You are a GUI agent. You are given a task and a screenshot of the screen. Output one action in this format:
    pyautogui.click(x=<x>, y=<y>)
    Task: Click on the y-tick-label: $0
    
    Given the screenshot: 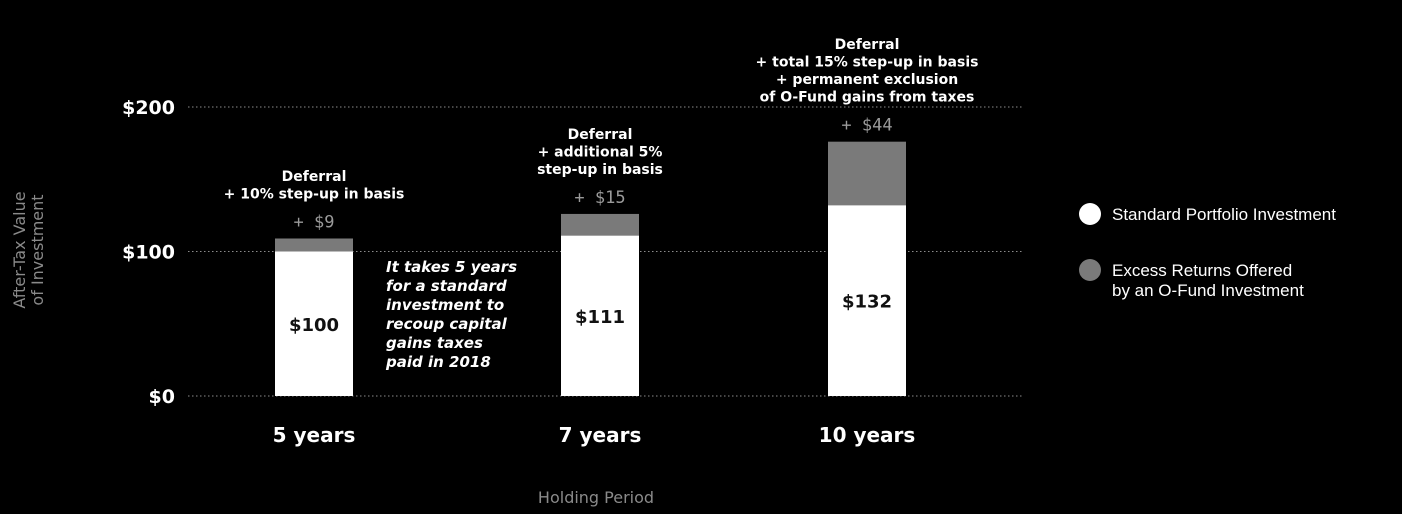 What is the action you would take?
    pyautogui.click(x=162, y=397)
    